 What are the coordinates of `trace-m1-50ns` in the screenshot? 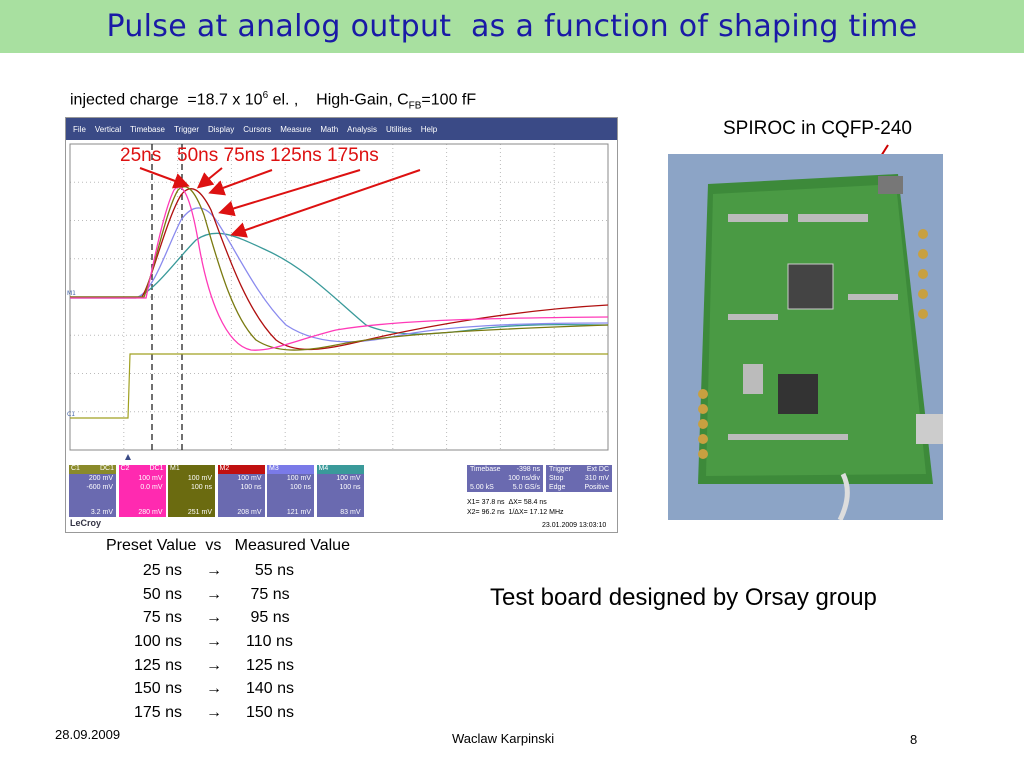 It's located at (339, 268).